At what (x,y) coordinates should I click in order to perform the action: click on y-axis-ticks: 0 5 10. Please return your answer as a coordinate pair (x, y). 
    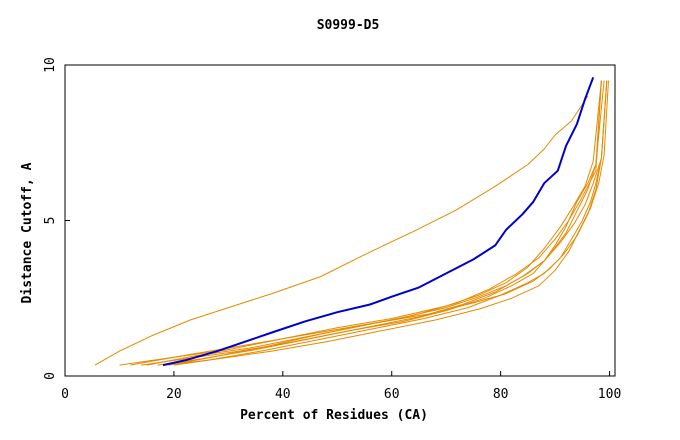
    Looking at the image, I should click on (56, 218).